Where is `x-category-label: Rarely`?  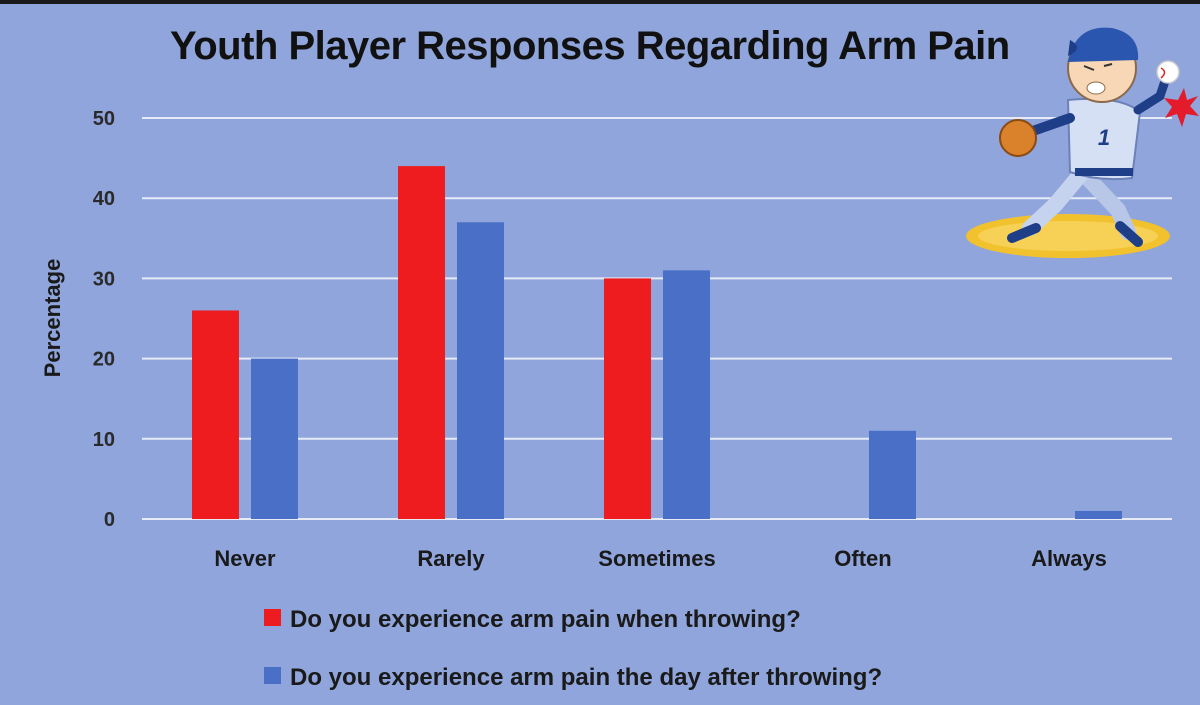 x-category-label: Rarely is located at coordinates (451, 558).